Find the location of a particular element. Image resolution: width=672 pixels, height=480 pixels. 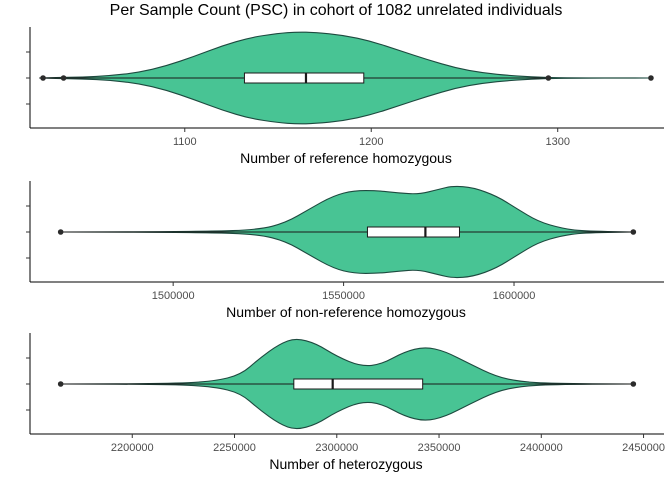

x-tick-label-1-3: 1300 is located at coordinates (557, 142).